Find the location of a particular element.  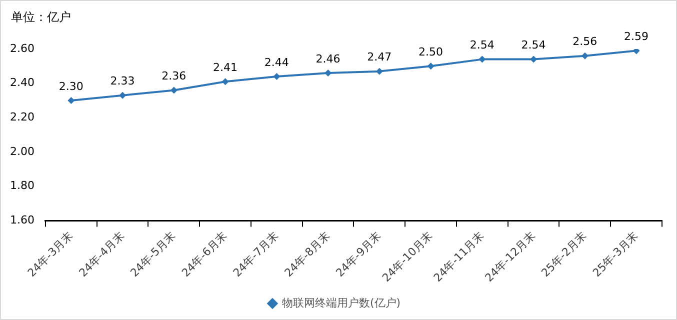

y-tick-label: 2.00 is located at coordinates (22, 151).